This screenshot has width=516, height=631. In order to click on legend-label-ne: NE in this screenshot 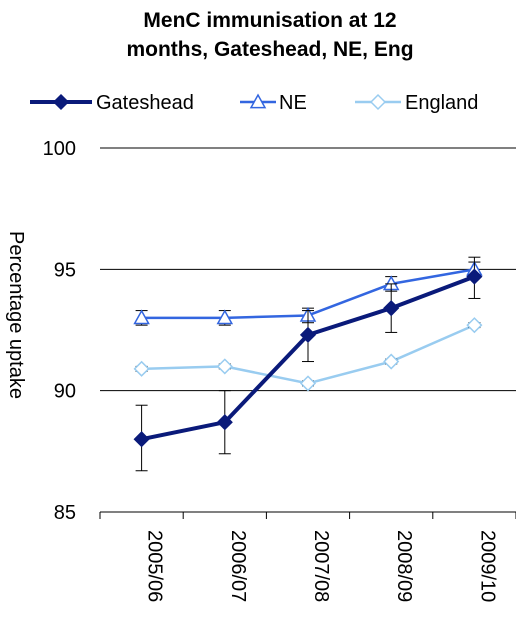, I will do `click(293, 103)`.